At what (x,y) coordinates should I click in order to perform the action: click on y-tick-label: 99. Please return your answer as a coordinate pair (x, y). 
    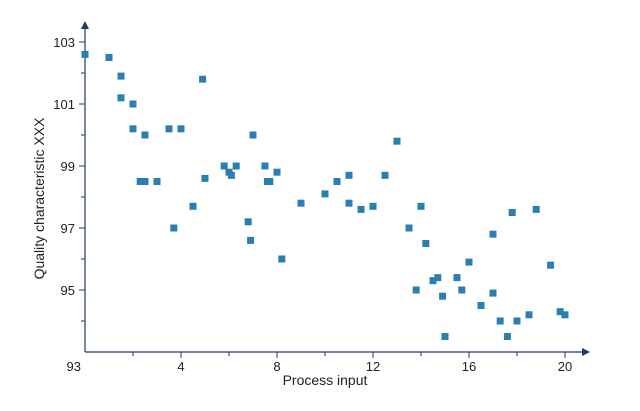
    Looking at the image, I should click on (68, 166).